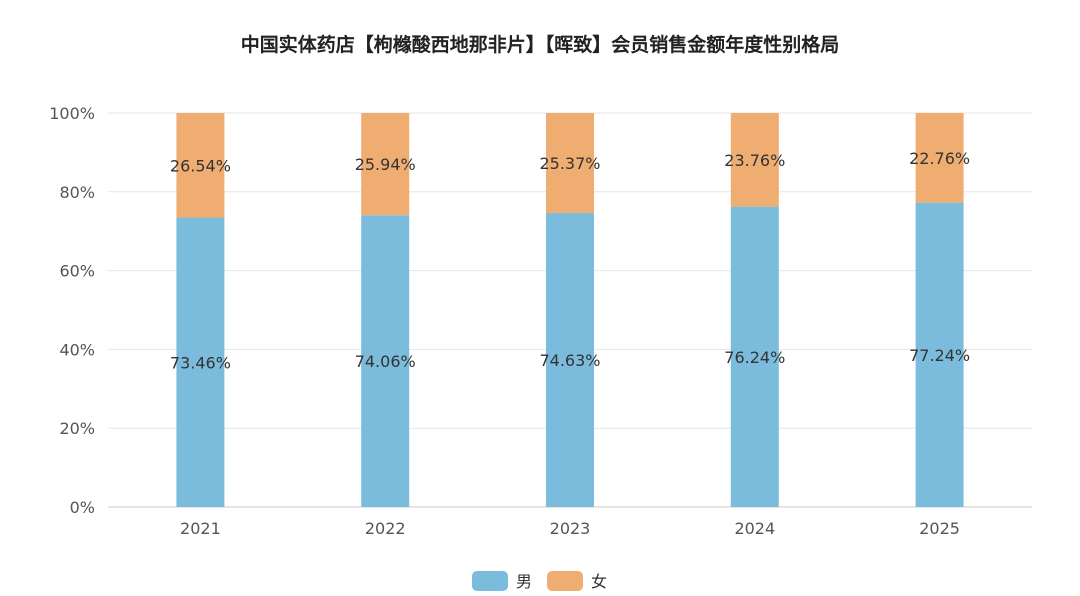 The width and height of the screenshot is (1080, 596). Describe the element at coordinates (524, 581) in the screenshot. I see `legend-label: 男` at that location.